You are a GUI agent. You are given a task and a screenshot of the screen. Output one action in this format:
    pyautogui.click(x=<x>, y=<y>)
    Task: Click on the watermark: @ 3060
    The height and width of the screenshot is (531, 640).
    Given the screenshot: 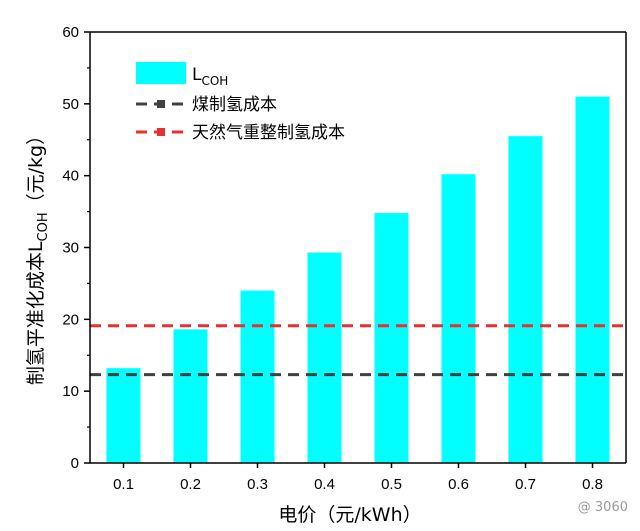 What is the action you would take?
    pyautogui.click(x=602, y=507)
    